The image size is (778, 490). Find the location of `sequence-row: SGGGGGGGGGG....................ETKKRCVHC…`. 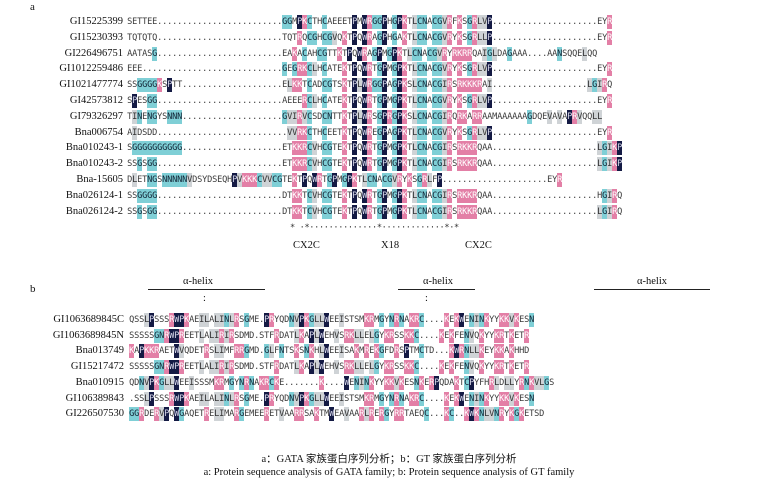

sequence-row: SGGGGGGGGGG....................ETKKRCVHC… is located at coordinates (374, 148).